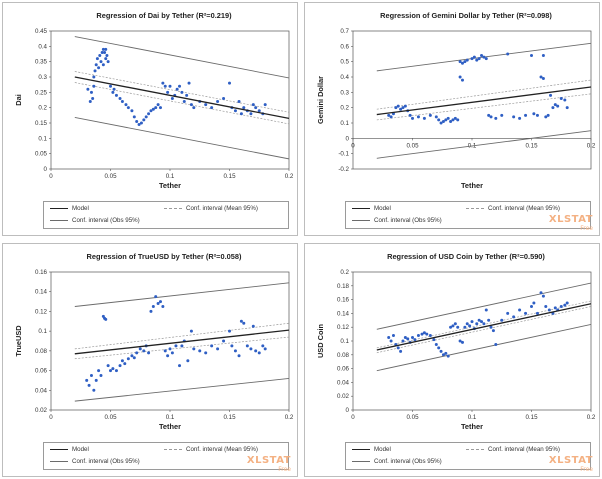 Image resolution: width=602 pixels, height=479 pixels. I want to click on x-tick-label: 0, so click(353, 145).